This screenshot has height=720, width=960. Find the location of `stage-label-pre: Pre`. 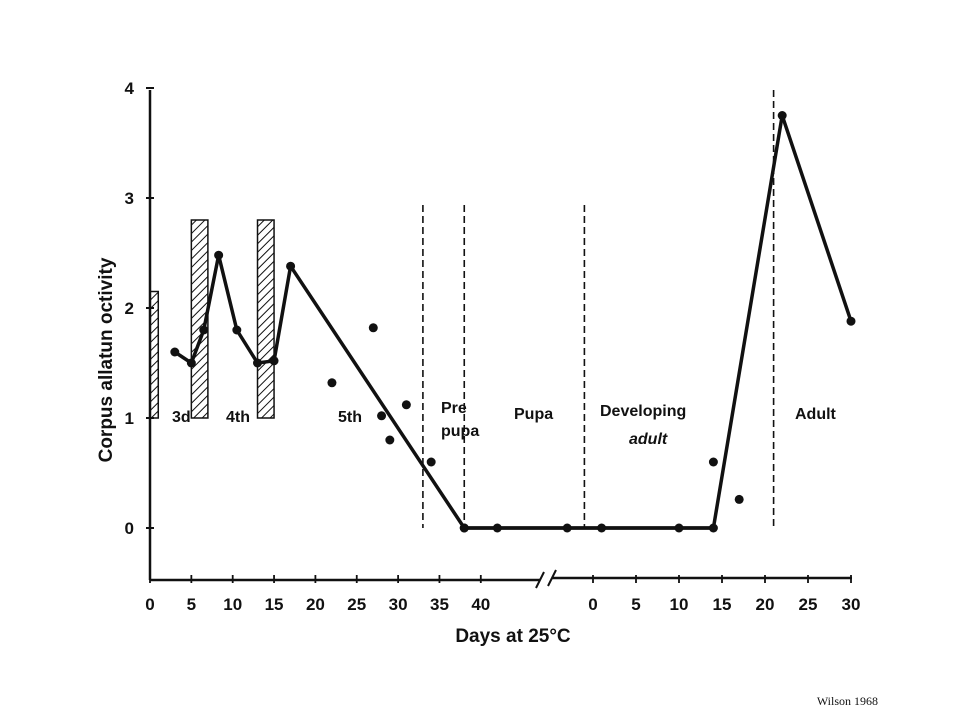

stage-label-pre: Pre is located at coordinates (454, 408).